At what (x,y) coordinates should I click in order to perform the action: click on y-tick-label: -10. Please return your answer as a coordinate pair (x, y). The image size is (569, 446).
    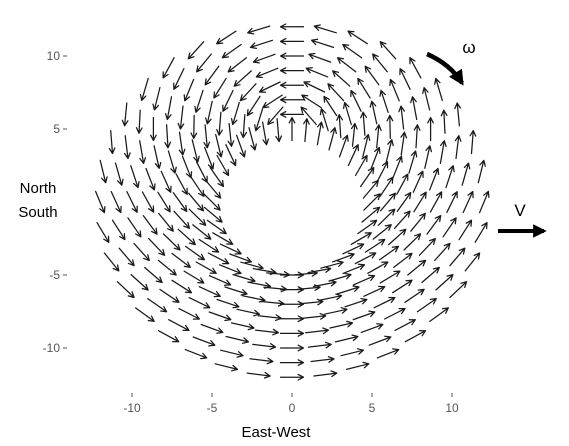
    Looking at the image, I should click on (52, 348).